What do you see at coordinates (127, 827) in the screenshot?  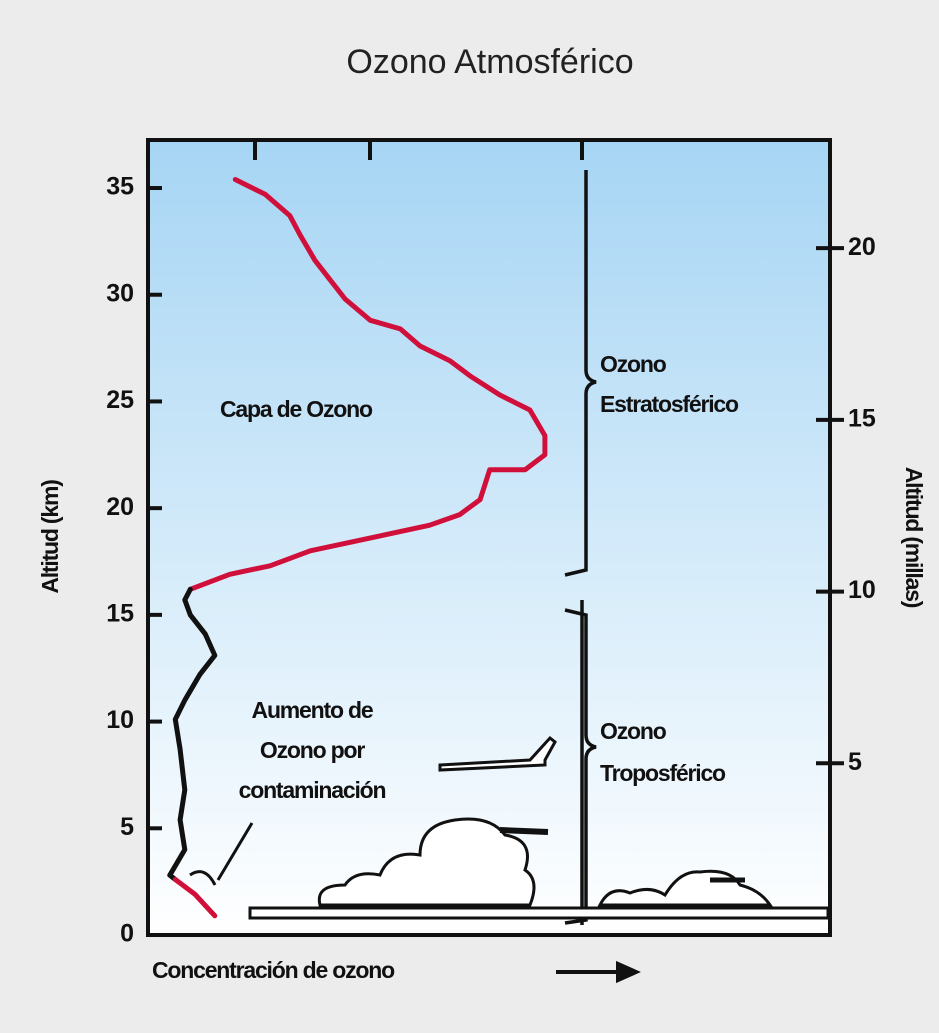 I see `y-tick-label: 5` at bounding box center [127, 827].